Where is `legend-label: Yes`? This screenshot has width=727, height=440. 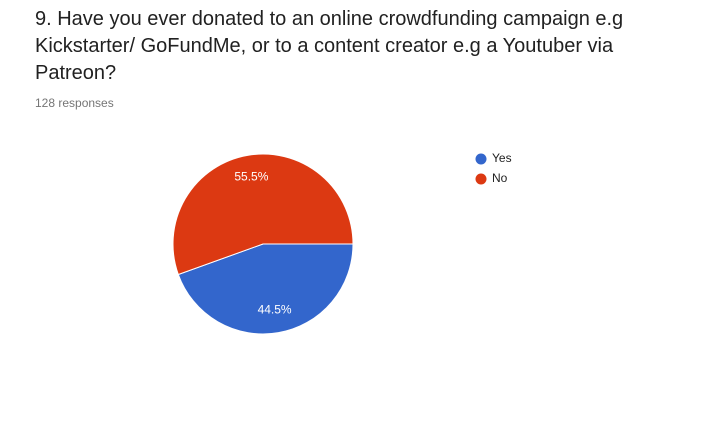 legend-label: Yes is located at coordinates (502, 158).